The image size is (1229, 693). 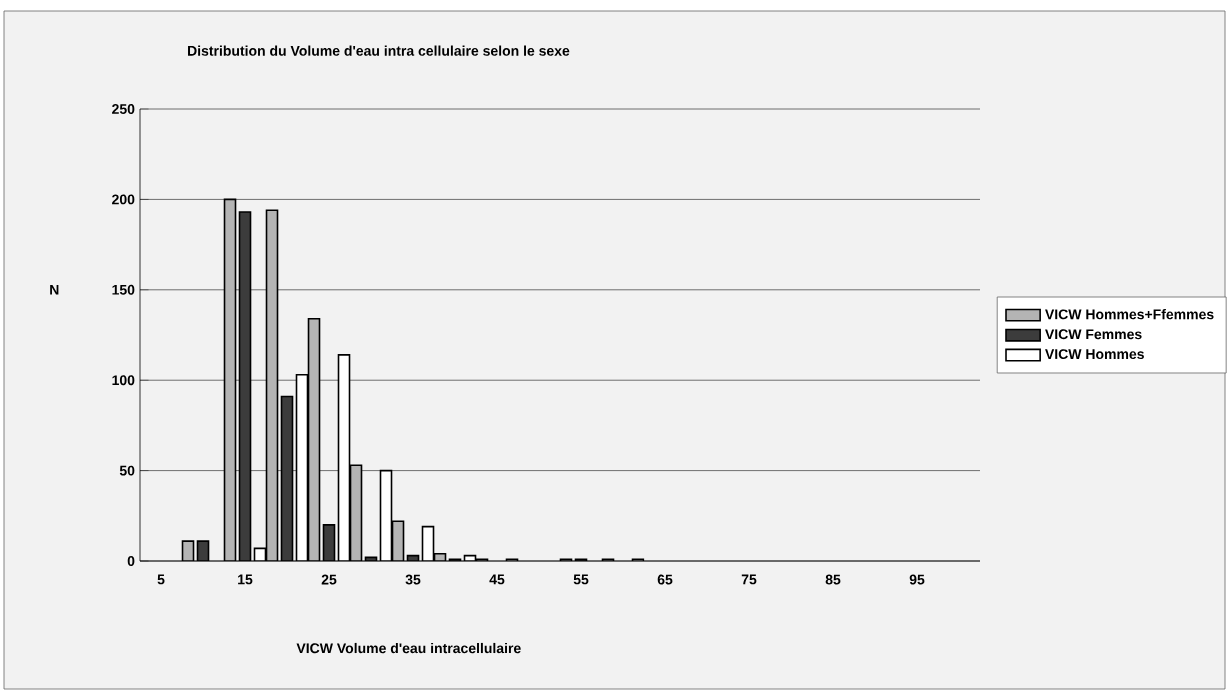 I want to click on legend-label: VICW Femmes, so click(x=1093, y=334).